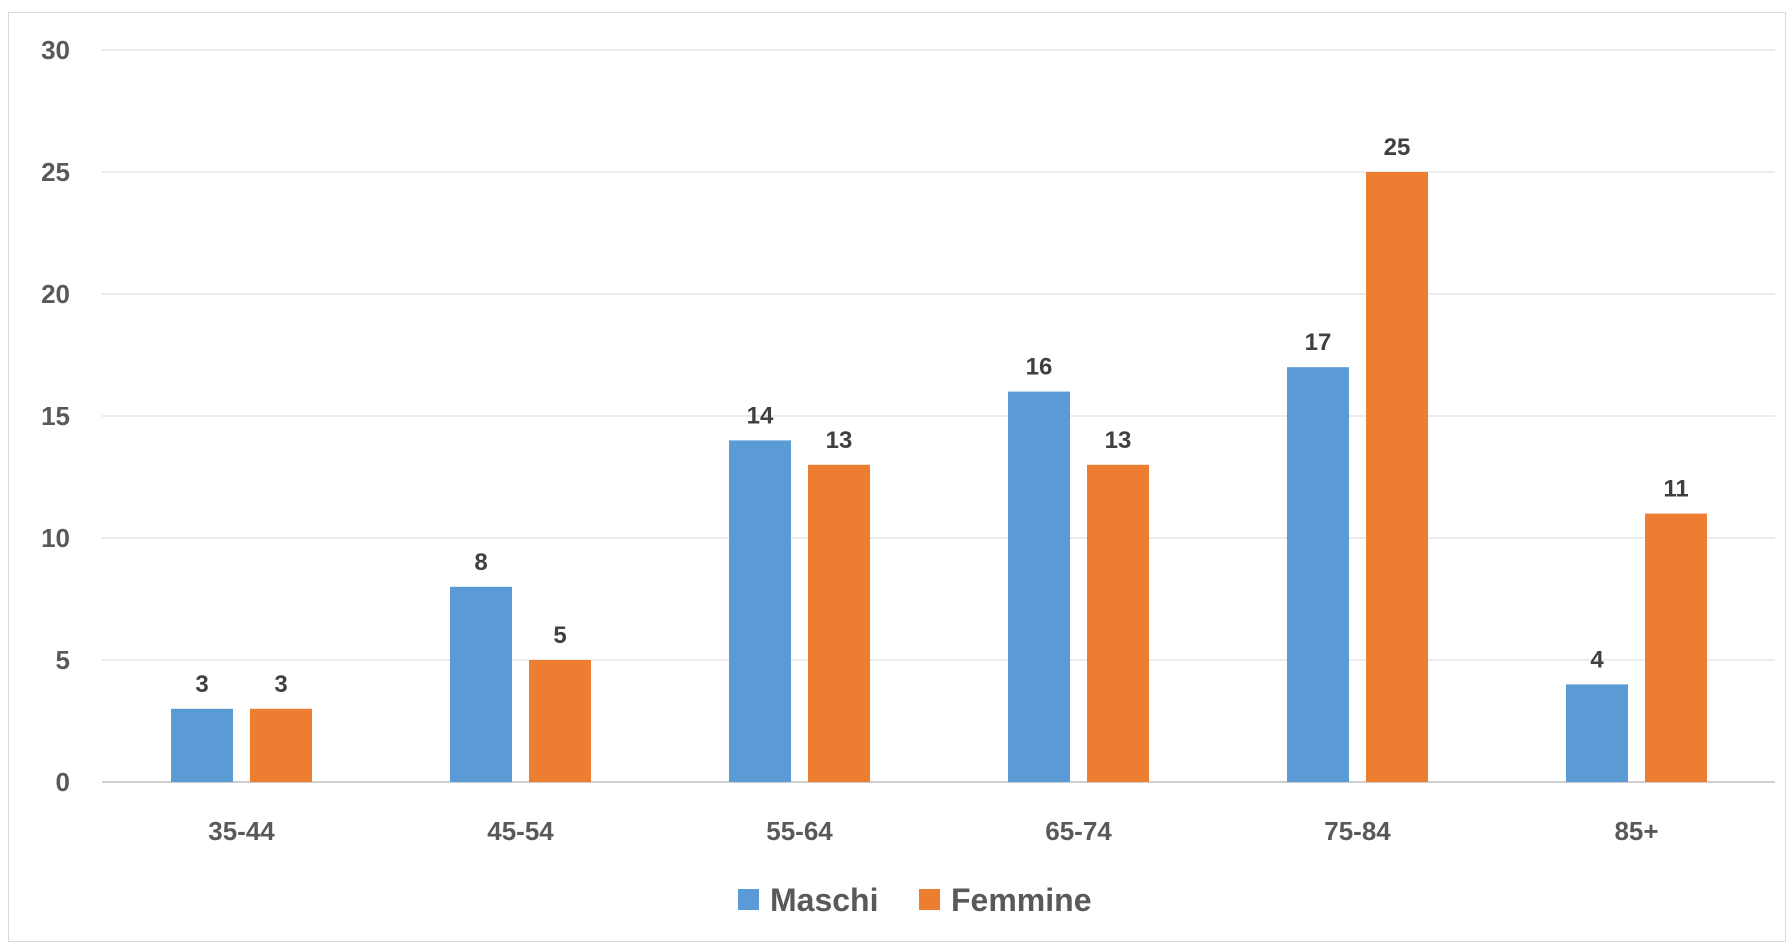  Describe the element at coordinates (1597, 733) in the screenshot. I see `bar-maschi-85+` at that location.